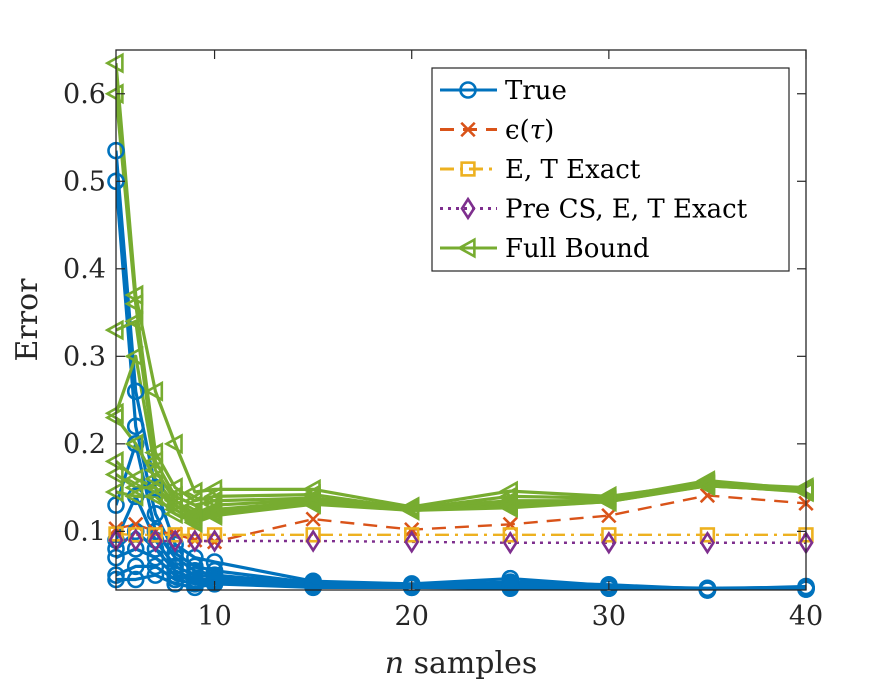  What do you see at coordinates (626, 210) in the screenshot?
I see `legend-label: Pre CS, E, T Exact` at bounding box center [626, 210].